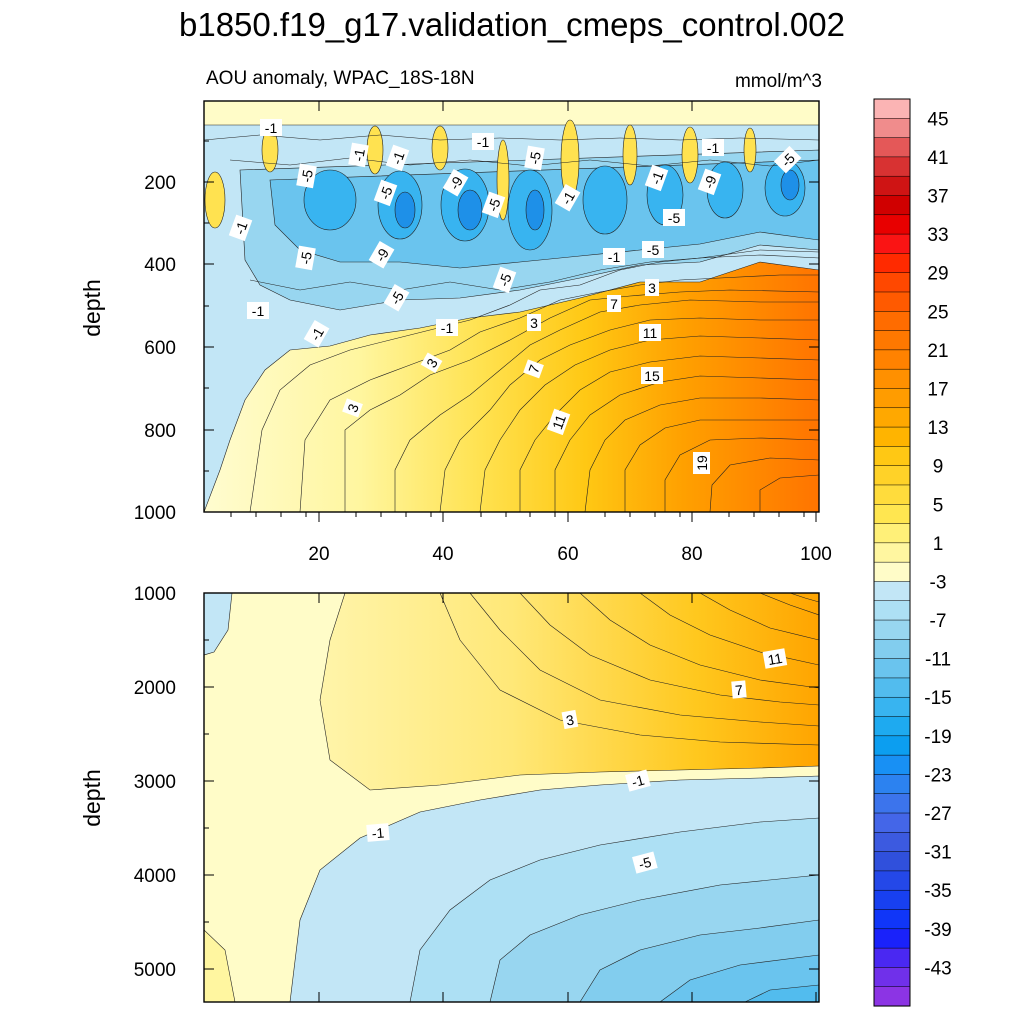  Describe the element at coordinates (701, 463) in the screenshot. I see `contour-label: 19` at that location.